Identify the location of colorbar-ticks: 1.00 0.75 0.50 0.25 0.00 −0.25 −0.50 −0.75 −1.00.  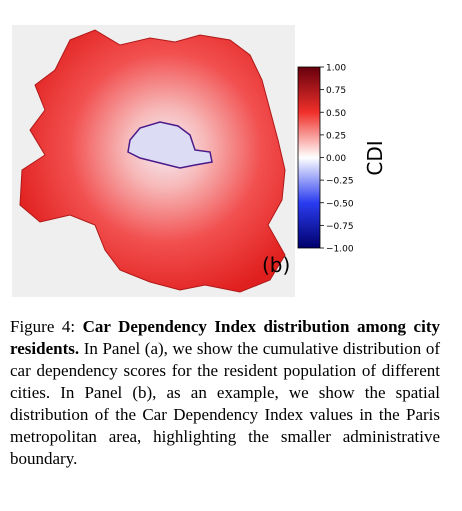
(337, 159).